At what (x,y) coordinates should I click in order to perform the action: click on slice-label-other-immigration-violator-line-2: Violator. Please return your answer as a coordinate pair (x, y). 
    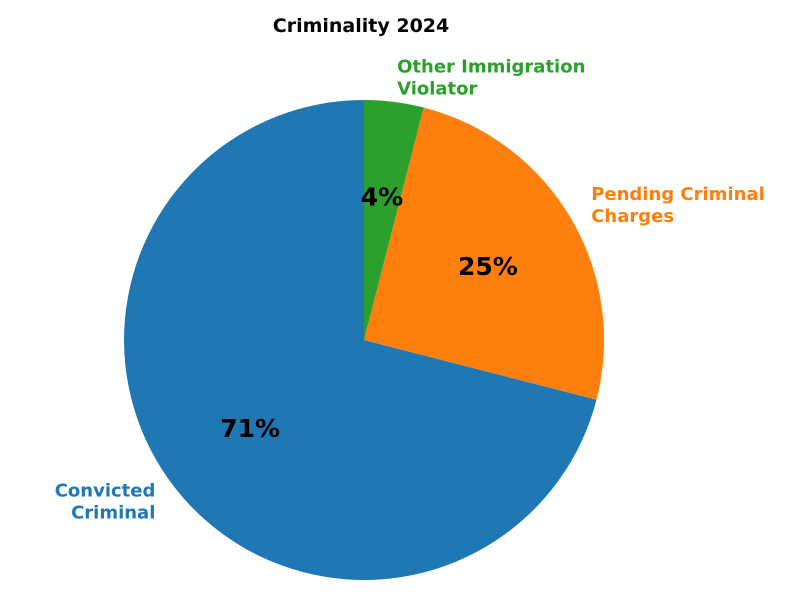
    Looking at the image, I should click on (437, 89).